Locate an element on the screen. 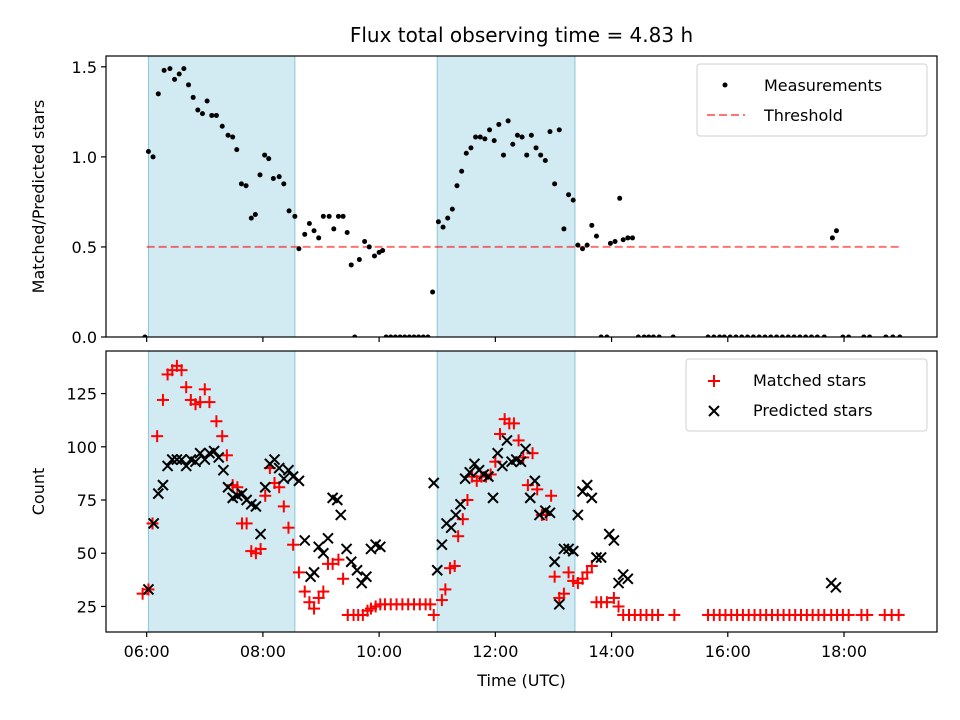 This screenshot has width=960, height=720. y-tick-label: 75 is located at coordinates (87, 500).